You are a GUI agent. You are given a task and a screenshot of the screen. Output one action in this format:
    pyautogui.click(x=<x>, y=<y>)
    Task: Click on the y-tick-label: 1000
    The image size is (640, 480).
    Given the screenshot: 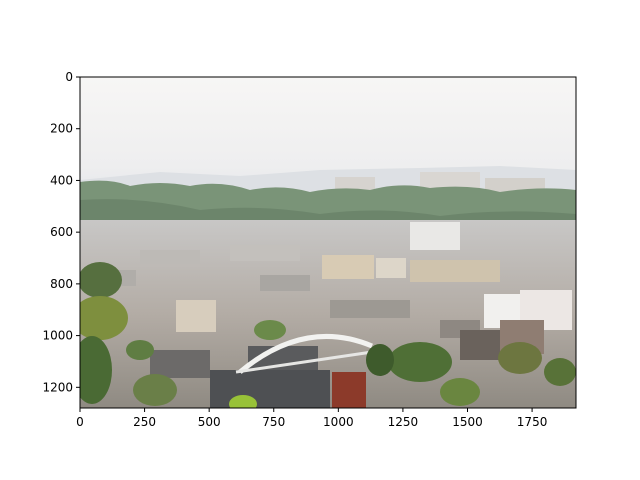 What is the action you would take?
    pyautogui.click(x=57, y=336)
    